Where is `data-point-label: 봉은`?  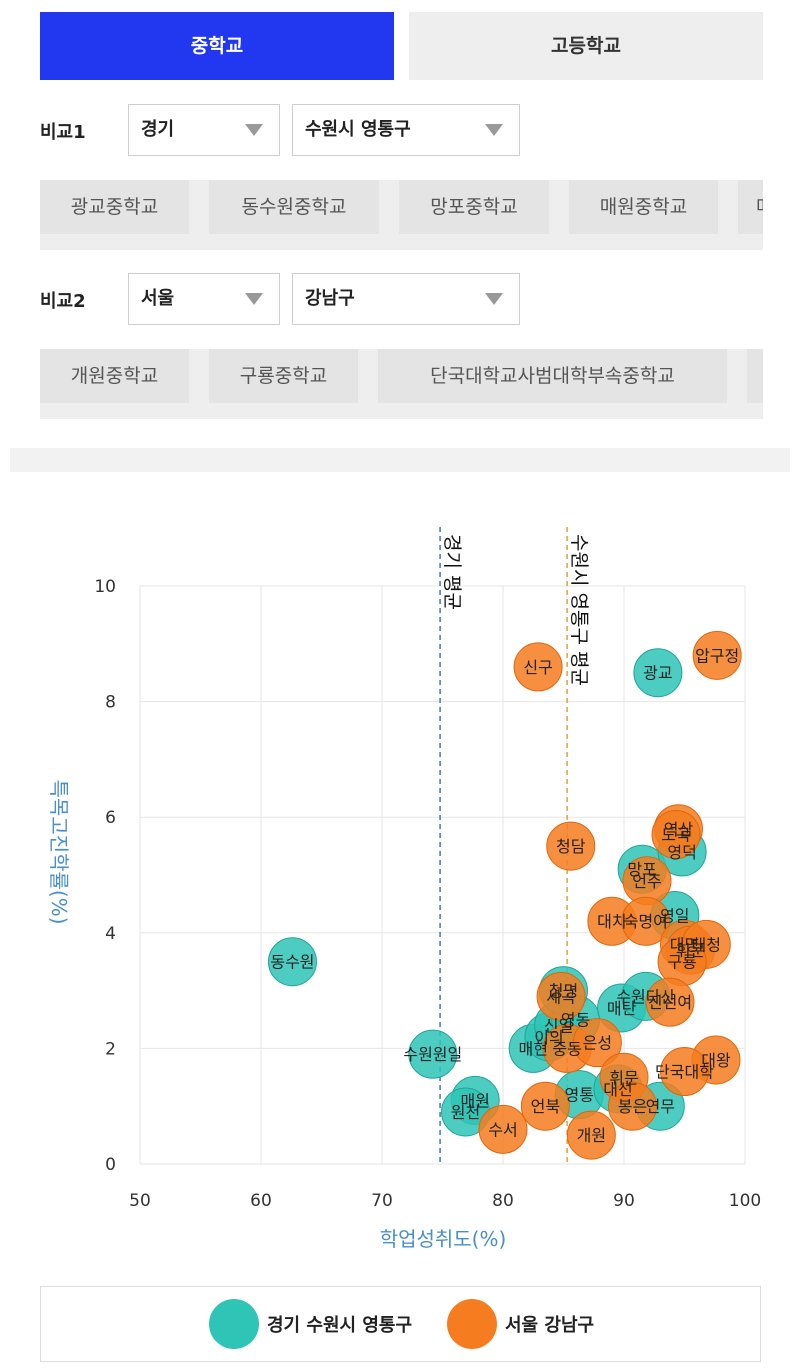
data-point-label: 봉은 is located at coordinates (632, 1106).